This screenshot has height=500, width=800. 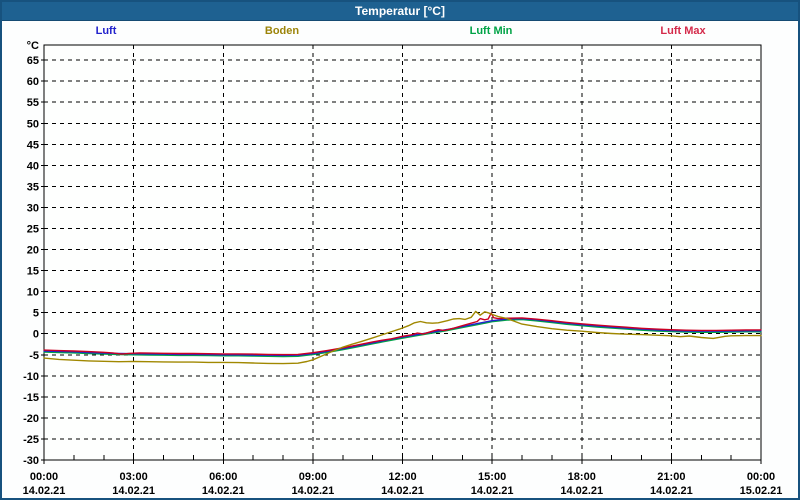 I want to click on legend-item-boden: Boden, so click(x=282, y=31).